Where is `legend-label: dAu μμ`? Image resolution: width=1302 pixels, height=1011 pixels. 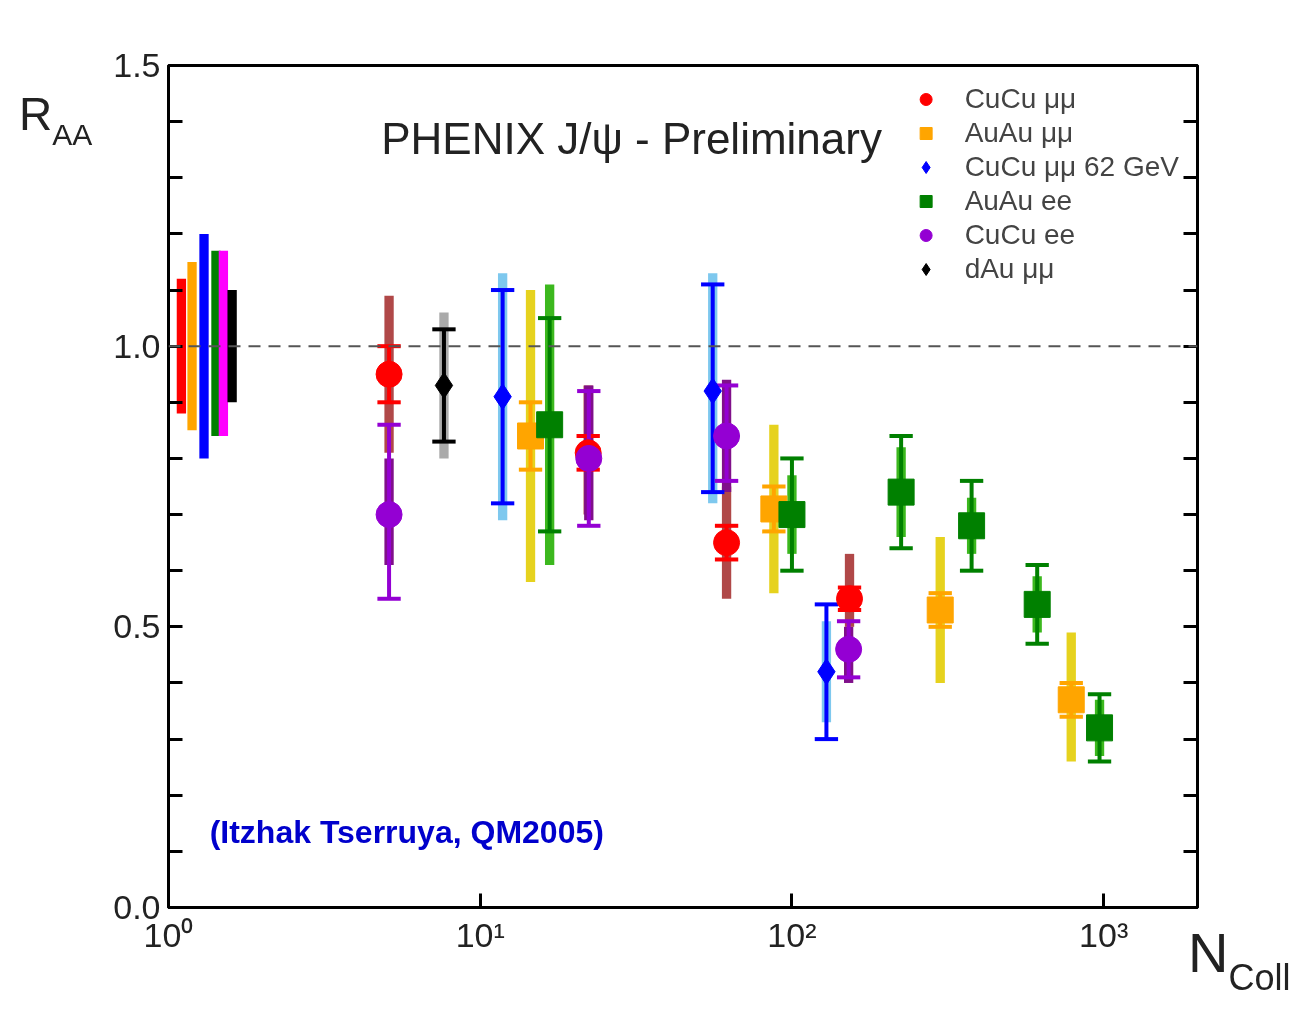 legend-label: dAu μμ is located at coordinates (1009, 269).